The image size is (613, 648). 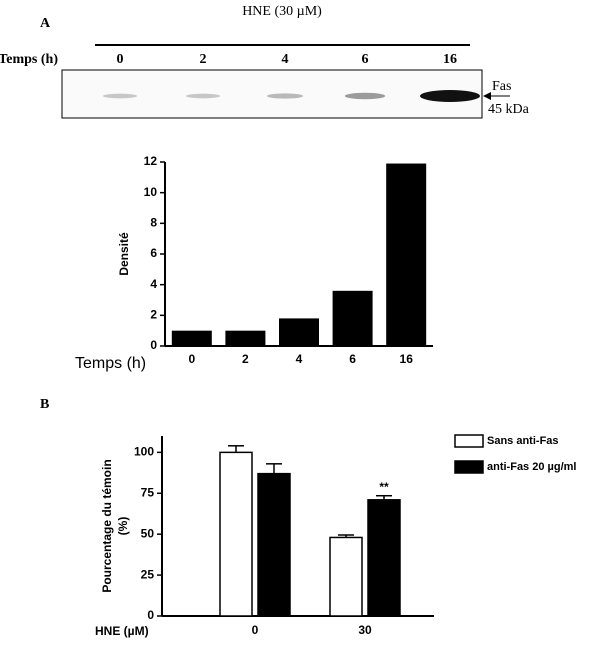 I want to click on blot-title: HNE (30 µM), so click(x=282, y=11).